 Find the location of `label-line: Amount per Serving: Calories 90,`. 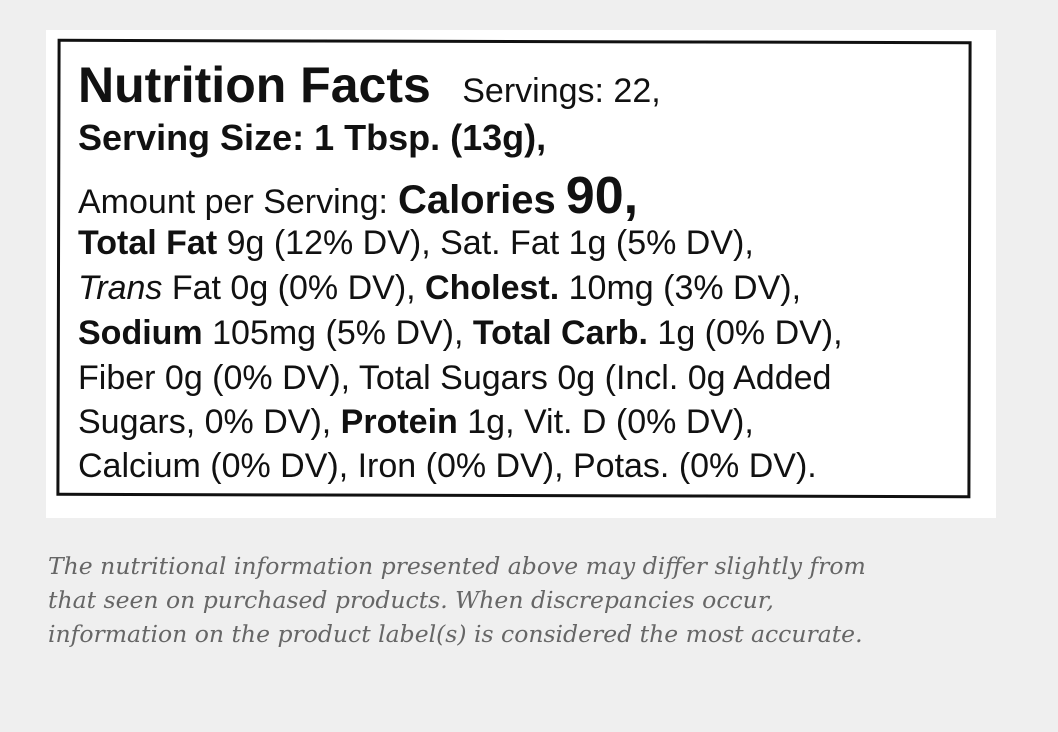

label-line: Amount per Serving: Calories 90, is located at coordinates (358, 196).